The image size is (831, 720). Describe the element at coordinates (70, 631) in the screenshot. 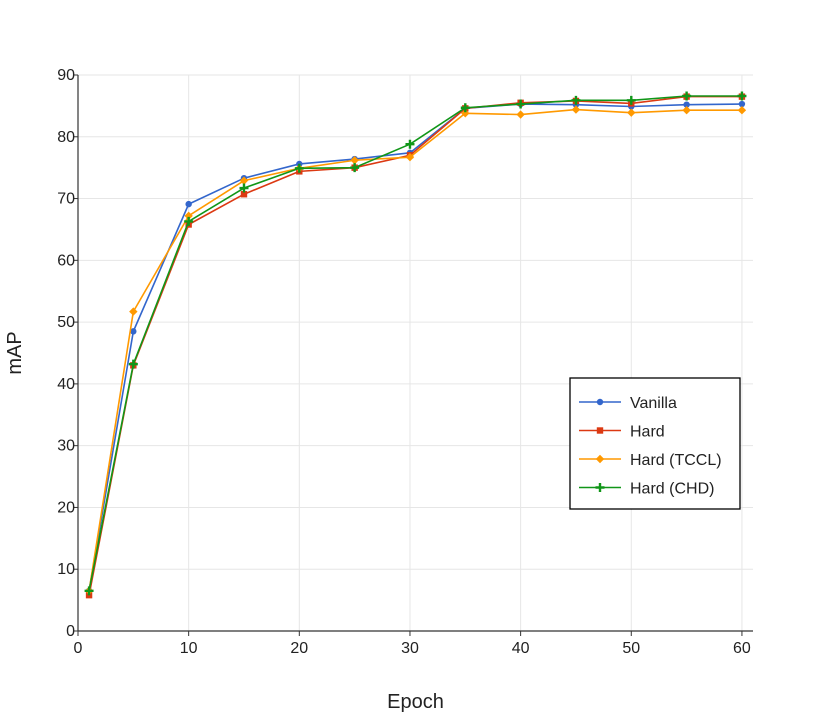

I see `y-tick-label: 0` at that location.